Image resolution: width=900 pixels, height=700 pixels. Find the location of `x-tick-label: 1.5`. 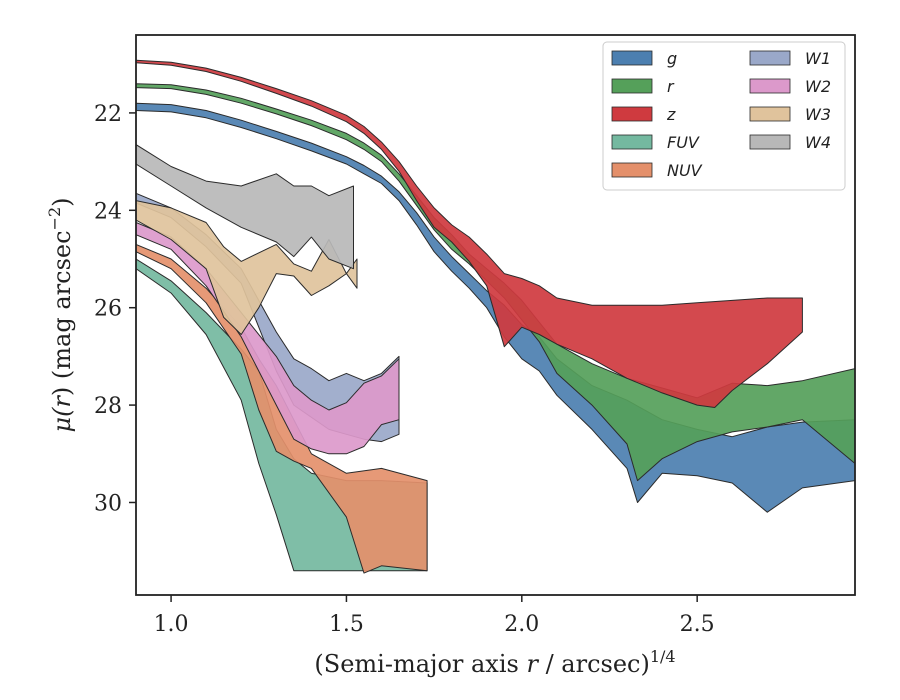

x-tick-label: 1.5 is located at coordinates (346, 624).